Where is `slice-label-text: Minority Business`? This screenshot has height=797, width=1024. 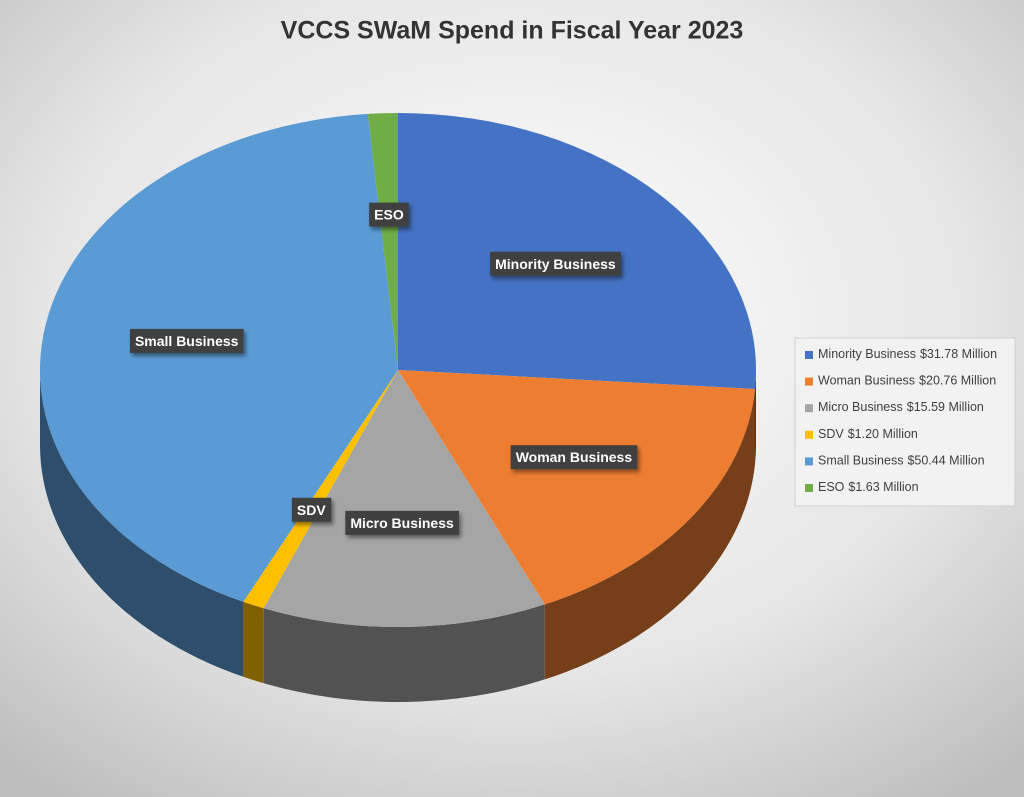 slice-label-text: Minority Business is located at coordinates (555, 264).